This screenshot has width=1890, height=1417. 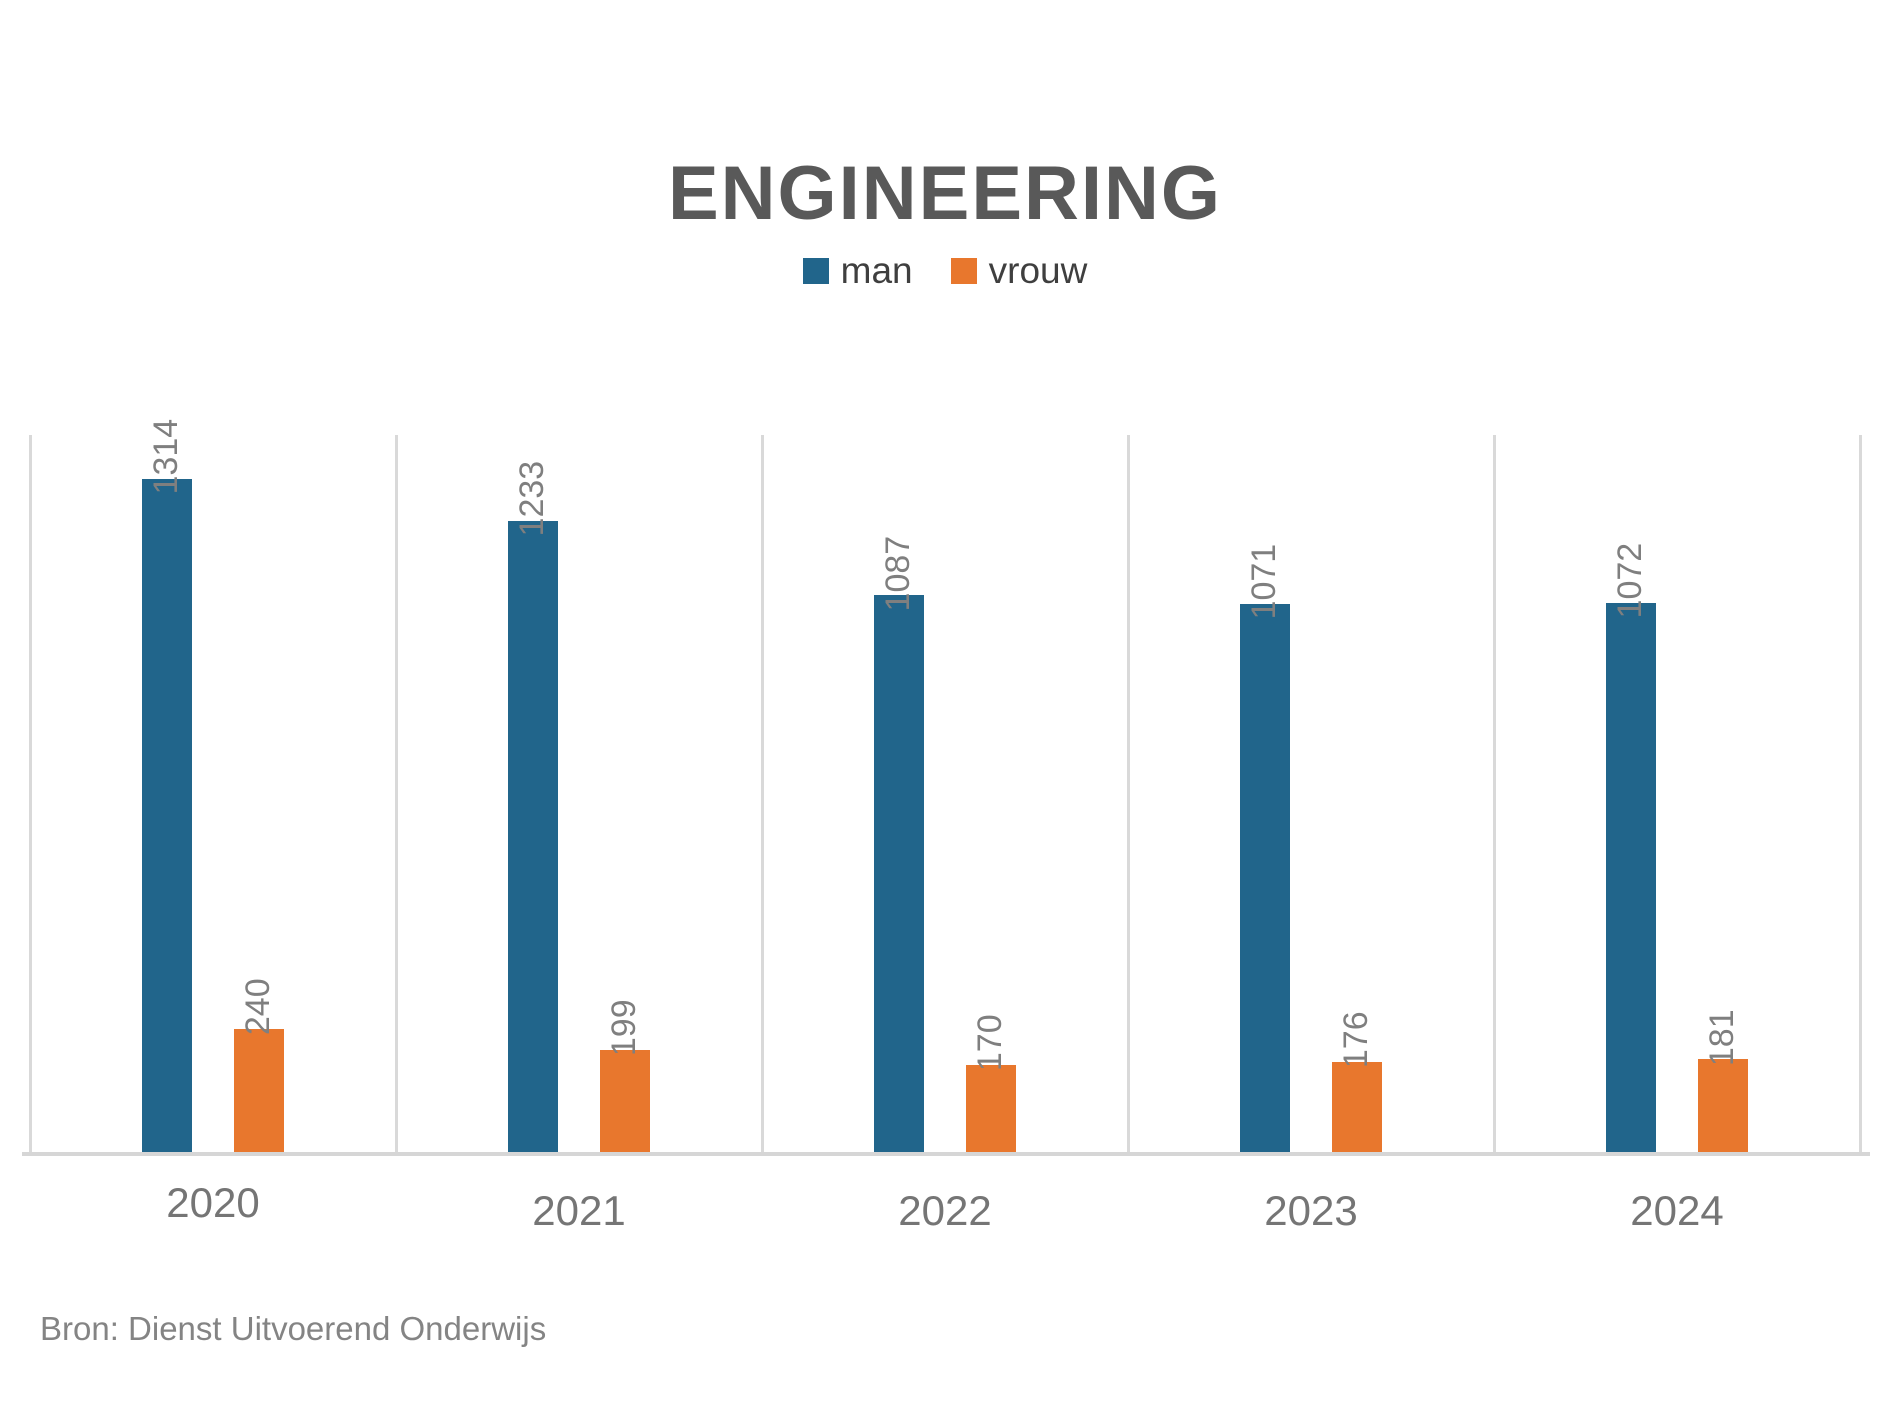 What do you see at coordinates (258, 1007) in the screenshot?
I see `bar-value-label-vrouw-2020: 240` at bounding box center [258, 1007].